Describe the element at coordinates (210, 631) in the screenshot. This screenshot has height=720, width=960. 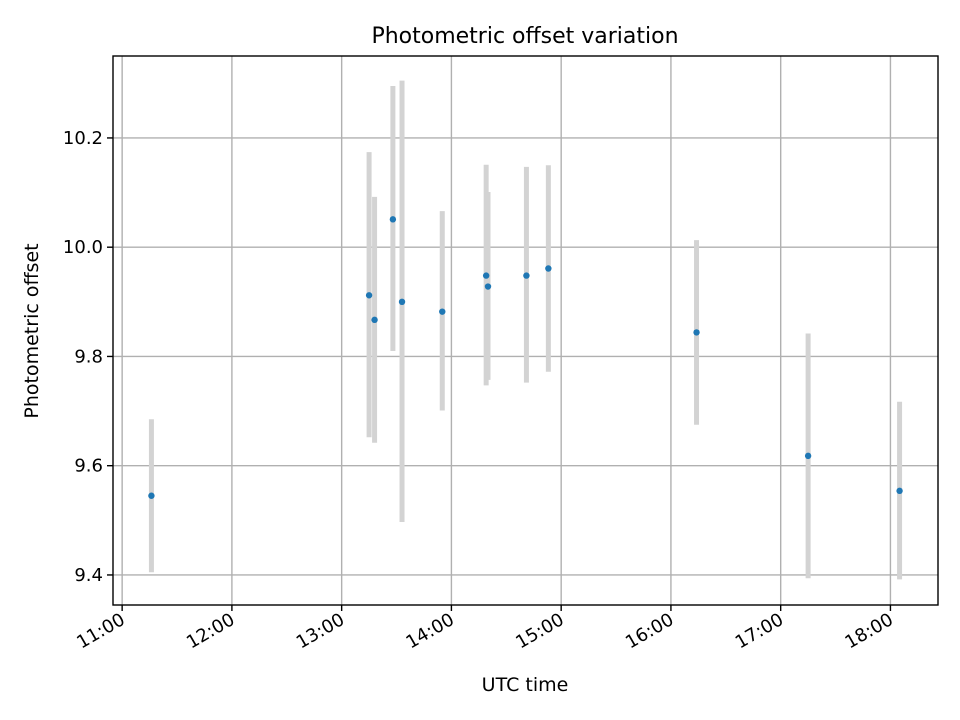
I see `x-tick-label: 12:00` at that location.